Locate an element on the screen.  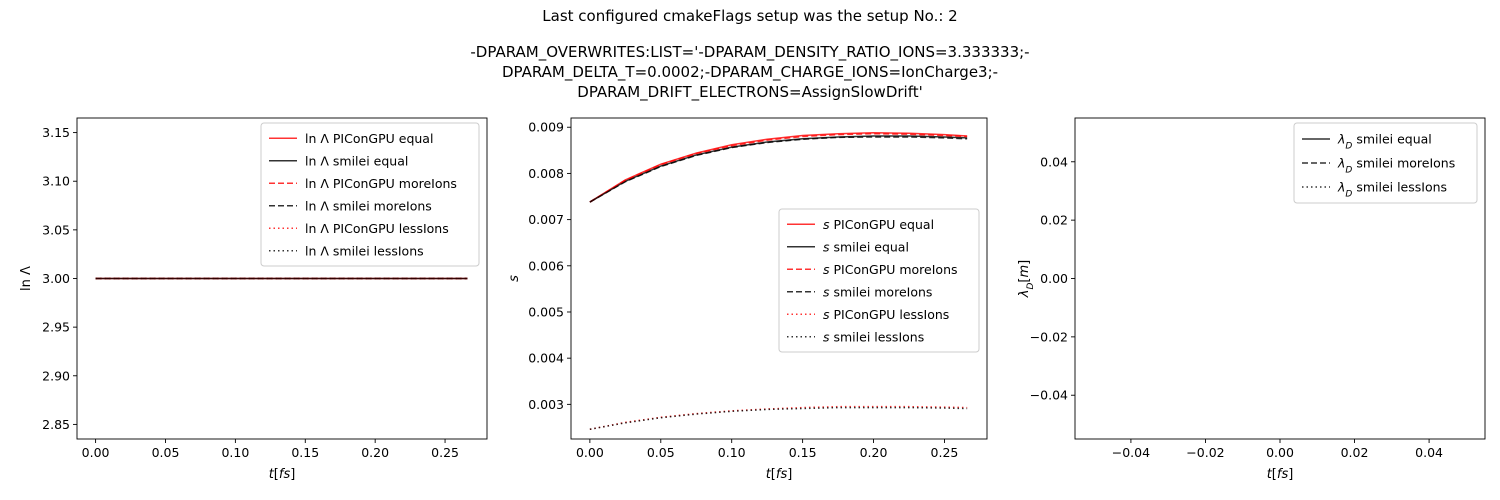
y-tick-label: 0.006 is located at coordinates (546, 265).